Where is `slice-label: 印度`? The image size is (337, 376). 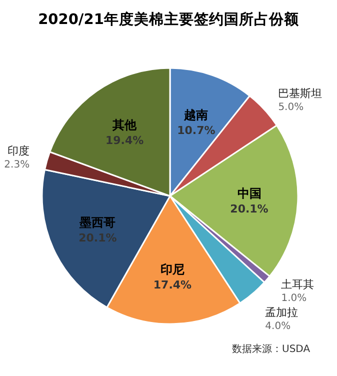 slice-label: 印度 is located at coordinates (19, 151).